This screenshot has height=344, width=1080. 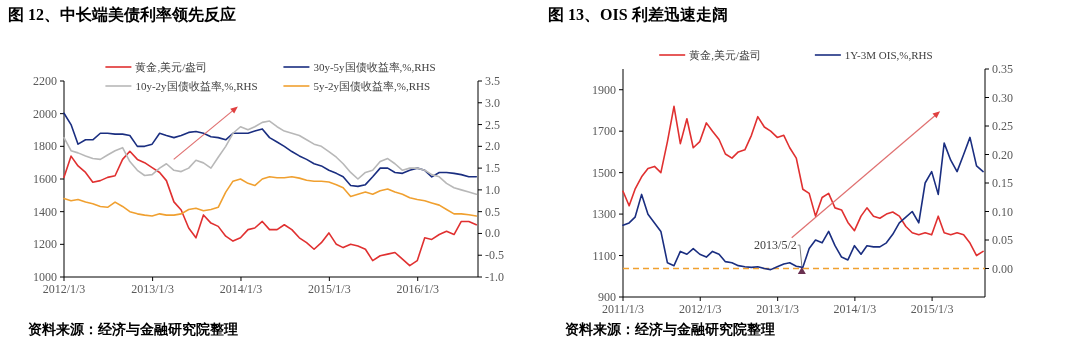 I want to click on x-tick-label: 2011/1/3, so click(x=623, y=309).